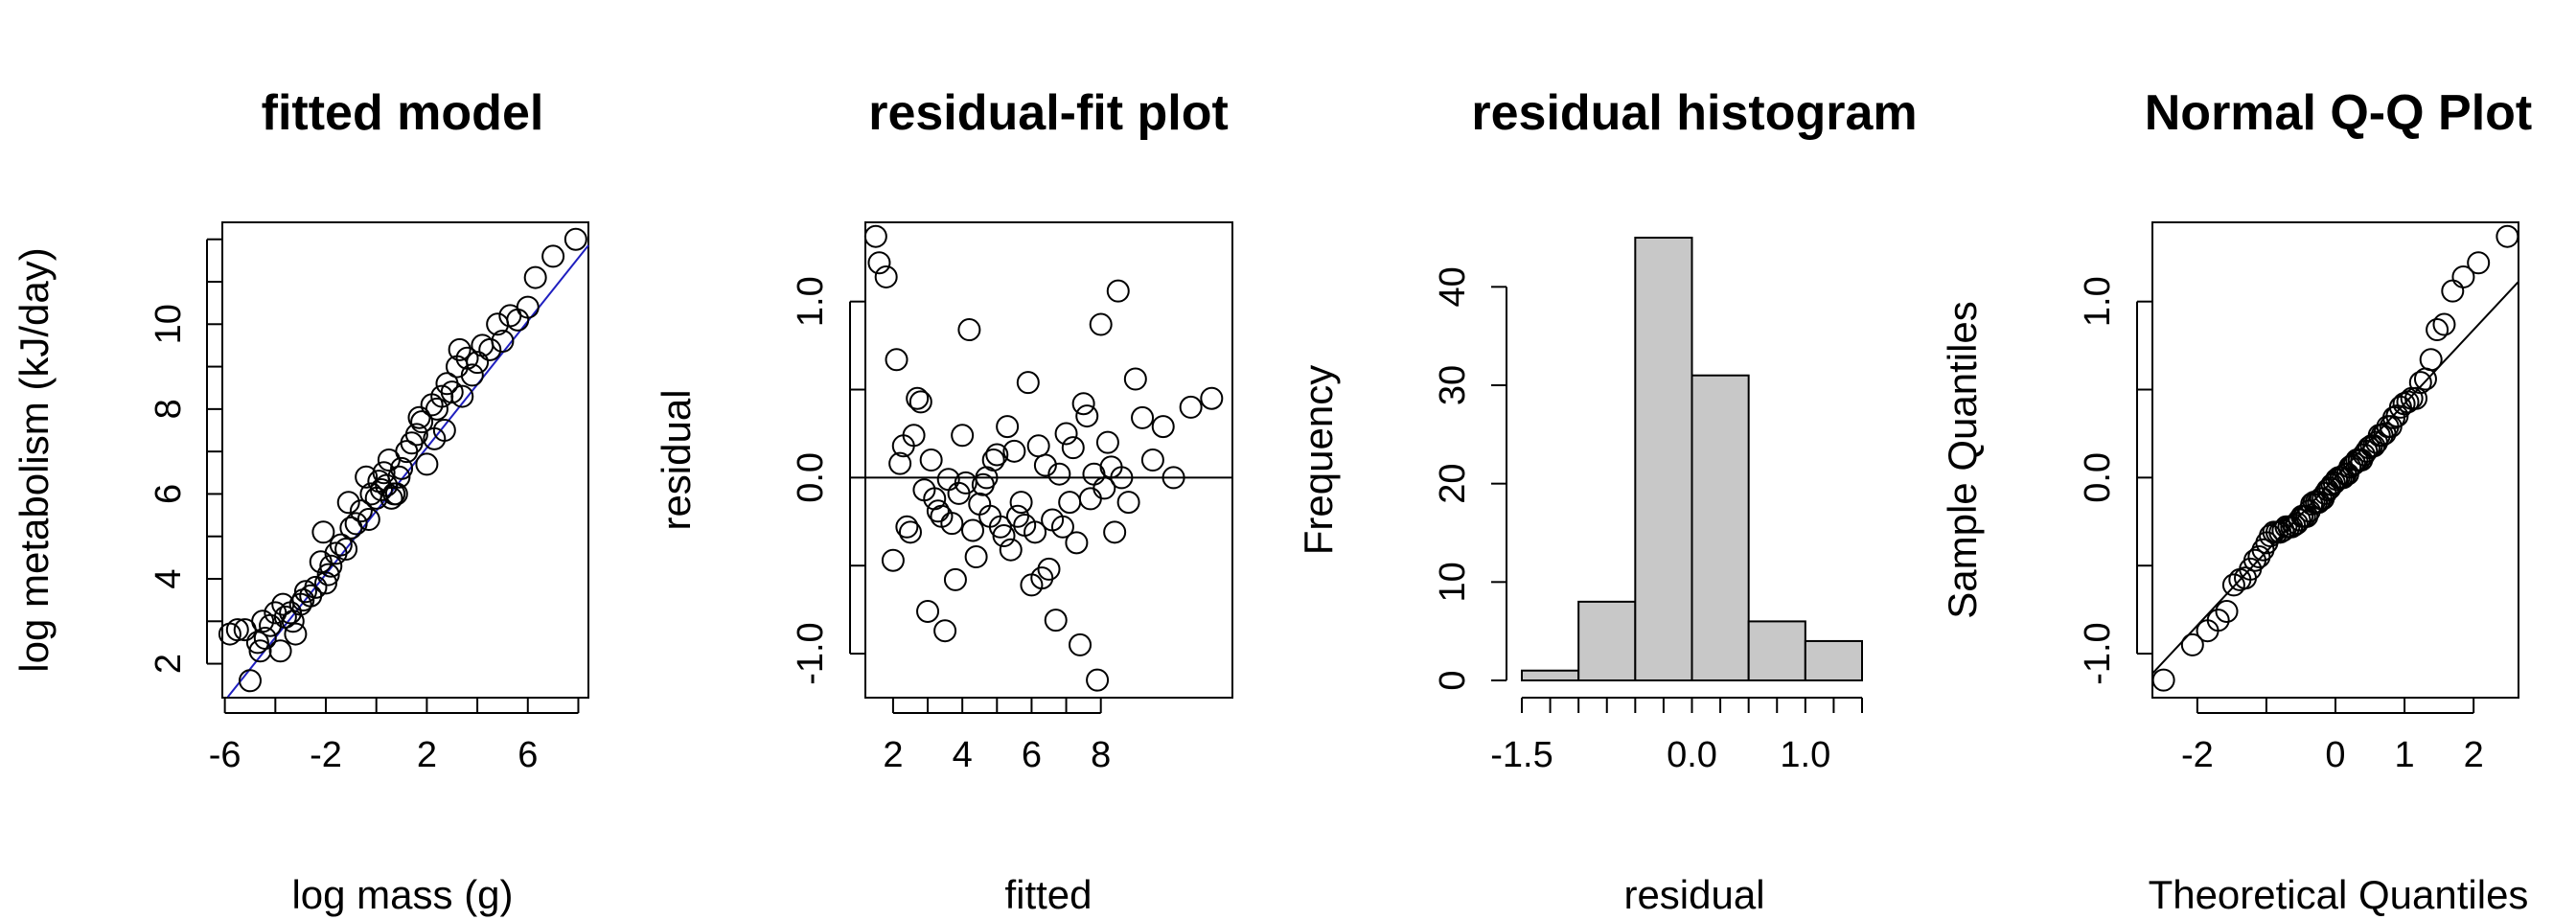 This screenshot has width=2576, height=920. Describe the element at coordinates (2197, 755) in the screenshot. I see `x-tick-label: -2` at that location.